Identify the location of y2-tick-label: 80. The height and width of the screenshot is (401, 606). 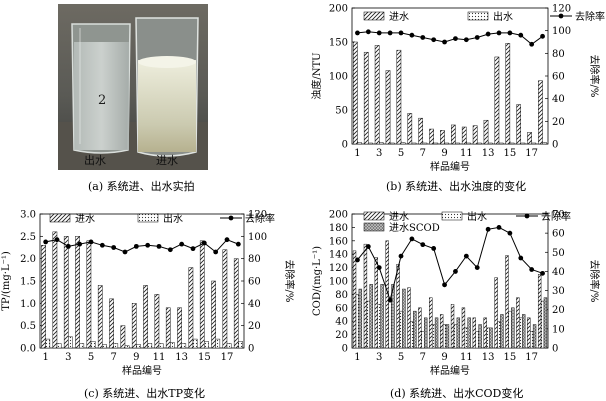
(558, 54).